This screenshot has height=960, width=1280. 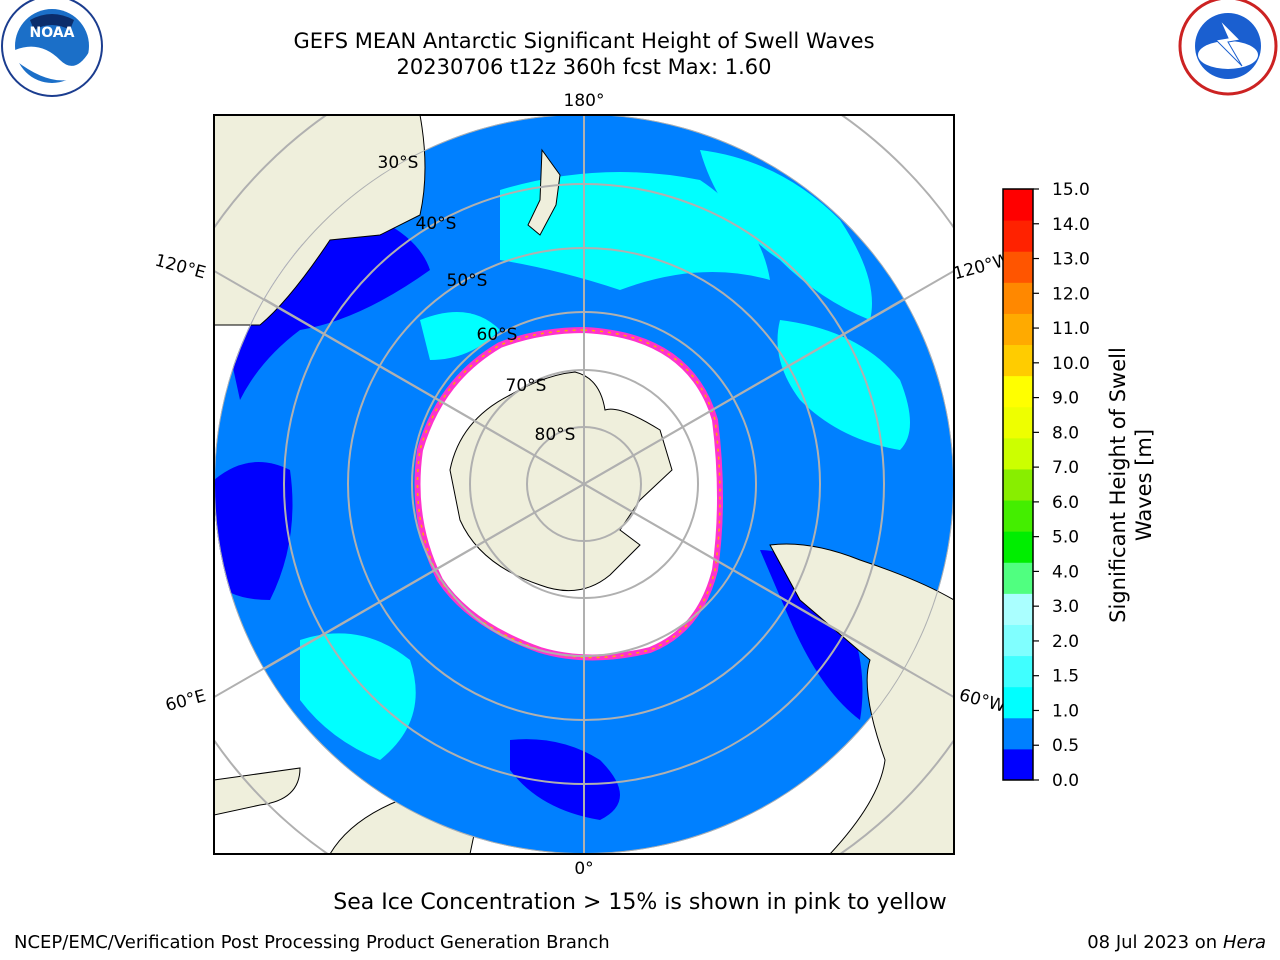 I want to click on colorbar-tick-label: 15.0, so click(x=1071, y=190).